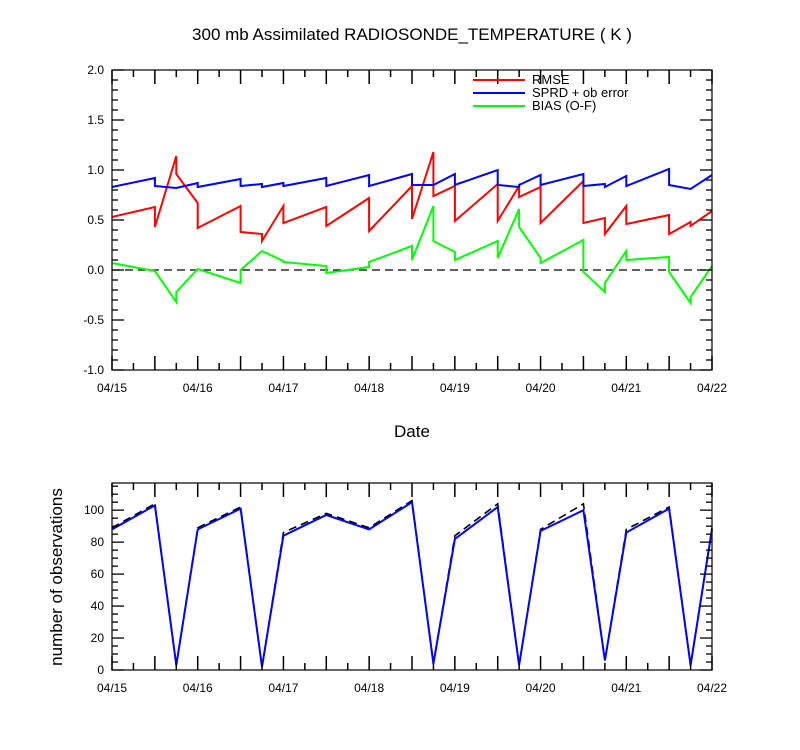 This screenshot has width=800, height=750. I want to click on bottom-x-tick-label: 04/22, so click(712, 688).